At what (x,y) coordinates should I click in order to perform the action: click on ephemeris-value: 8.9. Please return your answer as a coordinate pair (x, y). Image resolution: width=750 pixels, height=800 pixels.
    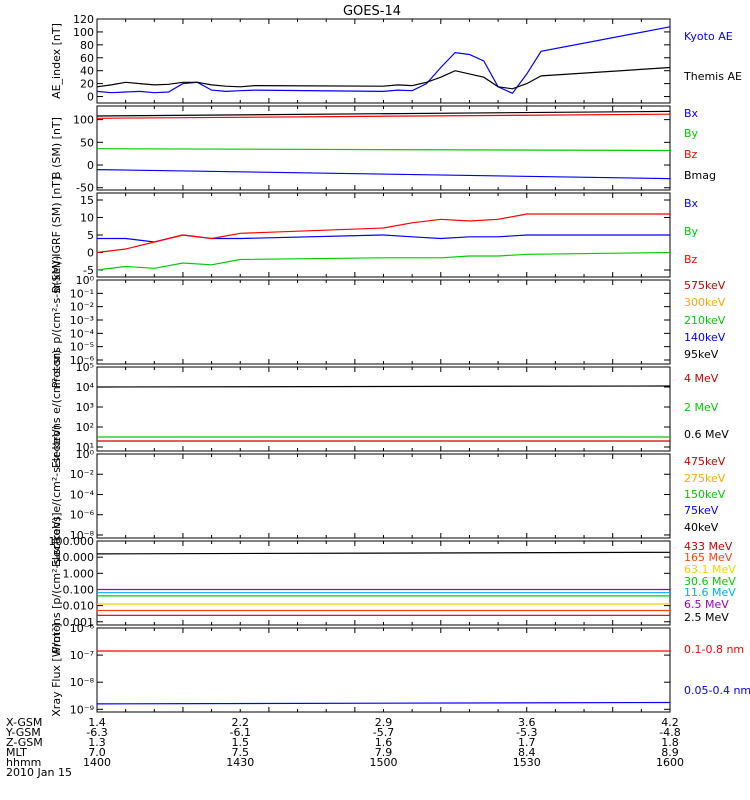
    Looking at the image, I should click on (670, 752).